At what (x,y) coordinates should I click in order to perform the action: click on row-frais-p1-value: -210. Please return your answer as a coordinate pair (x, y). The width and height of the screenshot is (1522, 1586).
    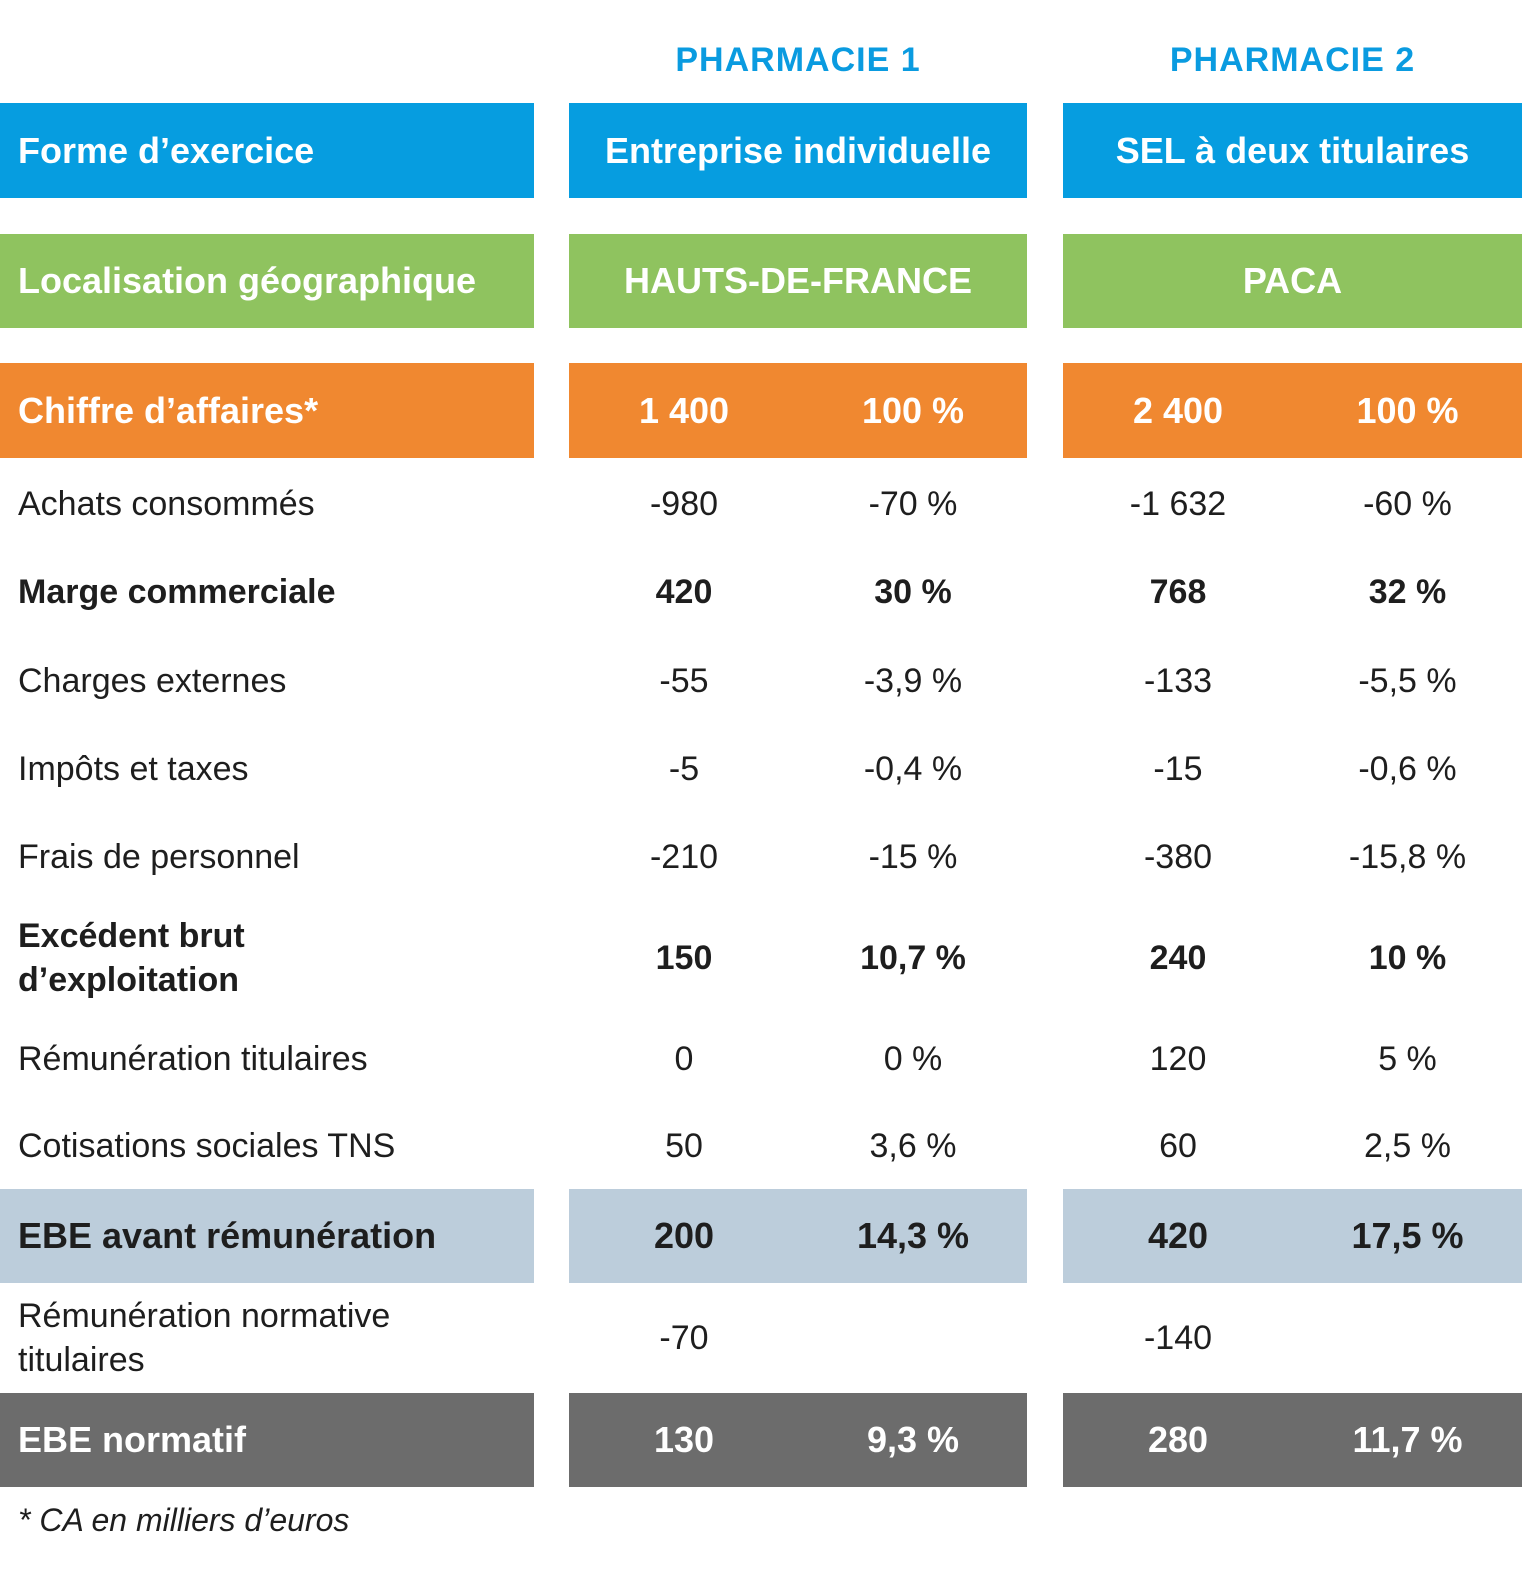
    Looking at the image, I should click on (684, 856).